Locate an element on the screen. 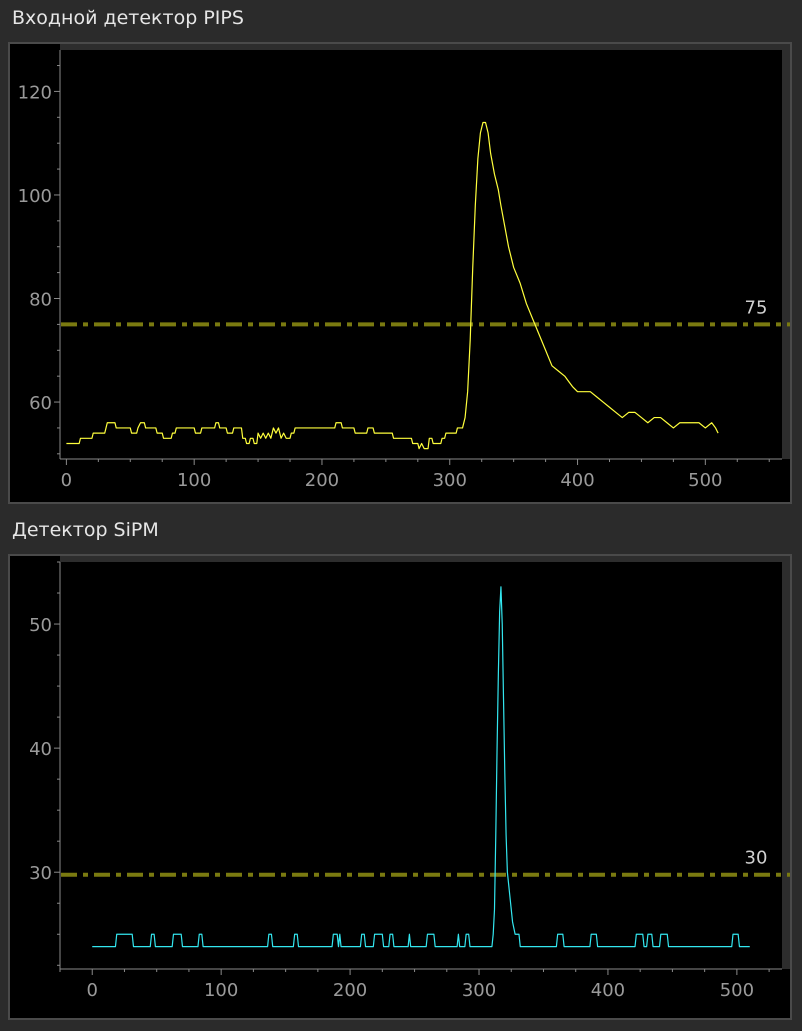 This screenshot has width=802, height=1031. pips-y-tick-label: 100 is located at coordinates (35, 196).